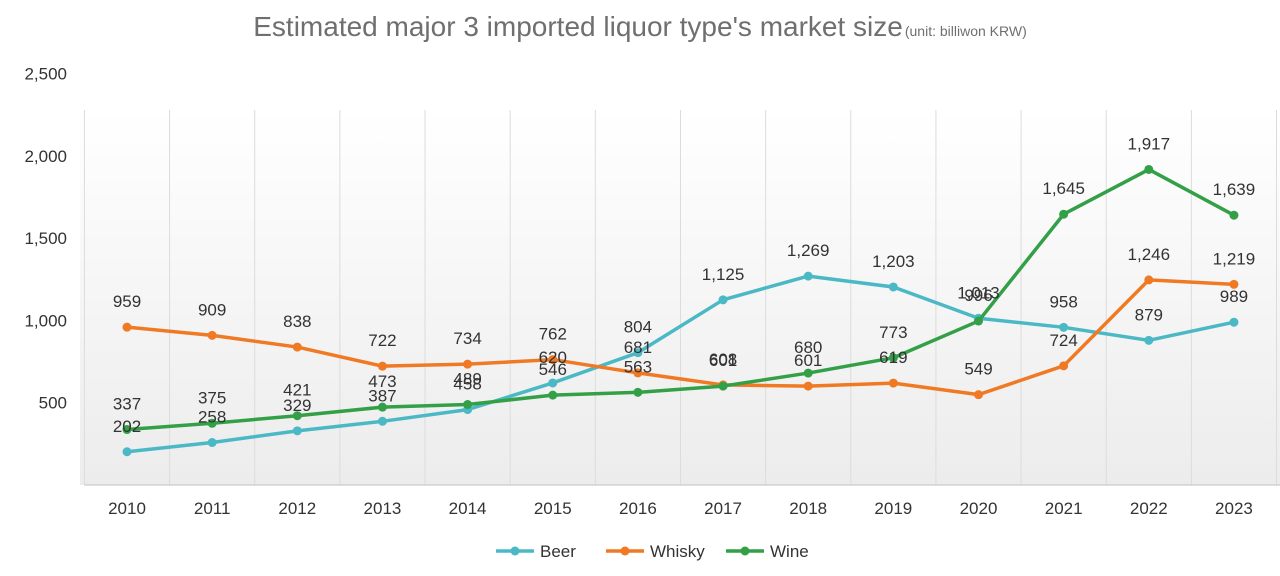 This screenshot has height=576, width=1280. Describe the element at coordinates (745, 551) in the screenshot. I see `legend-marker-wine` at that location.